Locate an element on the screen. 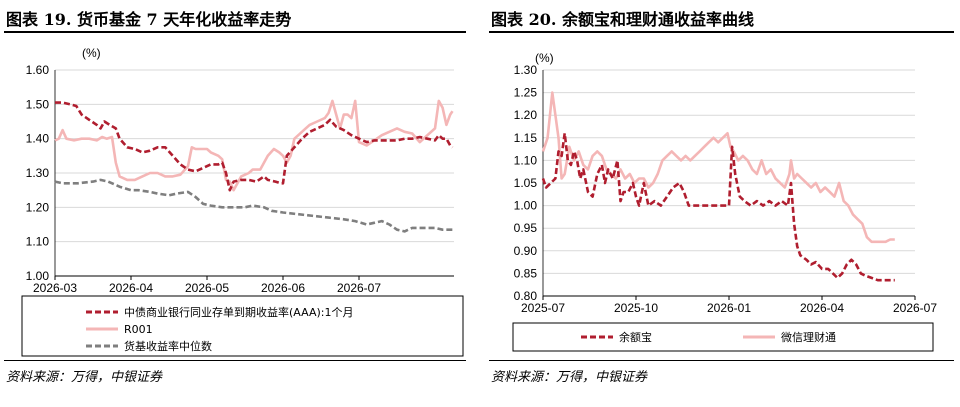  y-tick-label: 1.60 is located at coordinates (38, 70).